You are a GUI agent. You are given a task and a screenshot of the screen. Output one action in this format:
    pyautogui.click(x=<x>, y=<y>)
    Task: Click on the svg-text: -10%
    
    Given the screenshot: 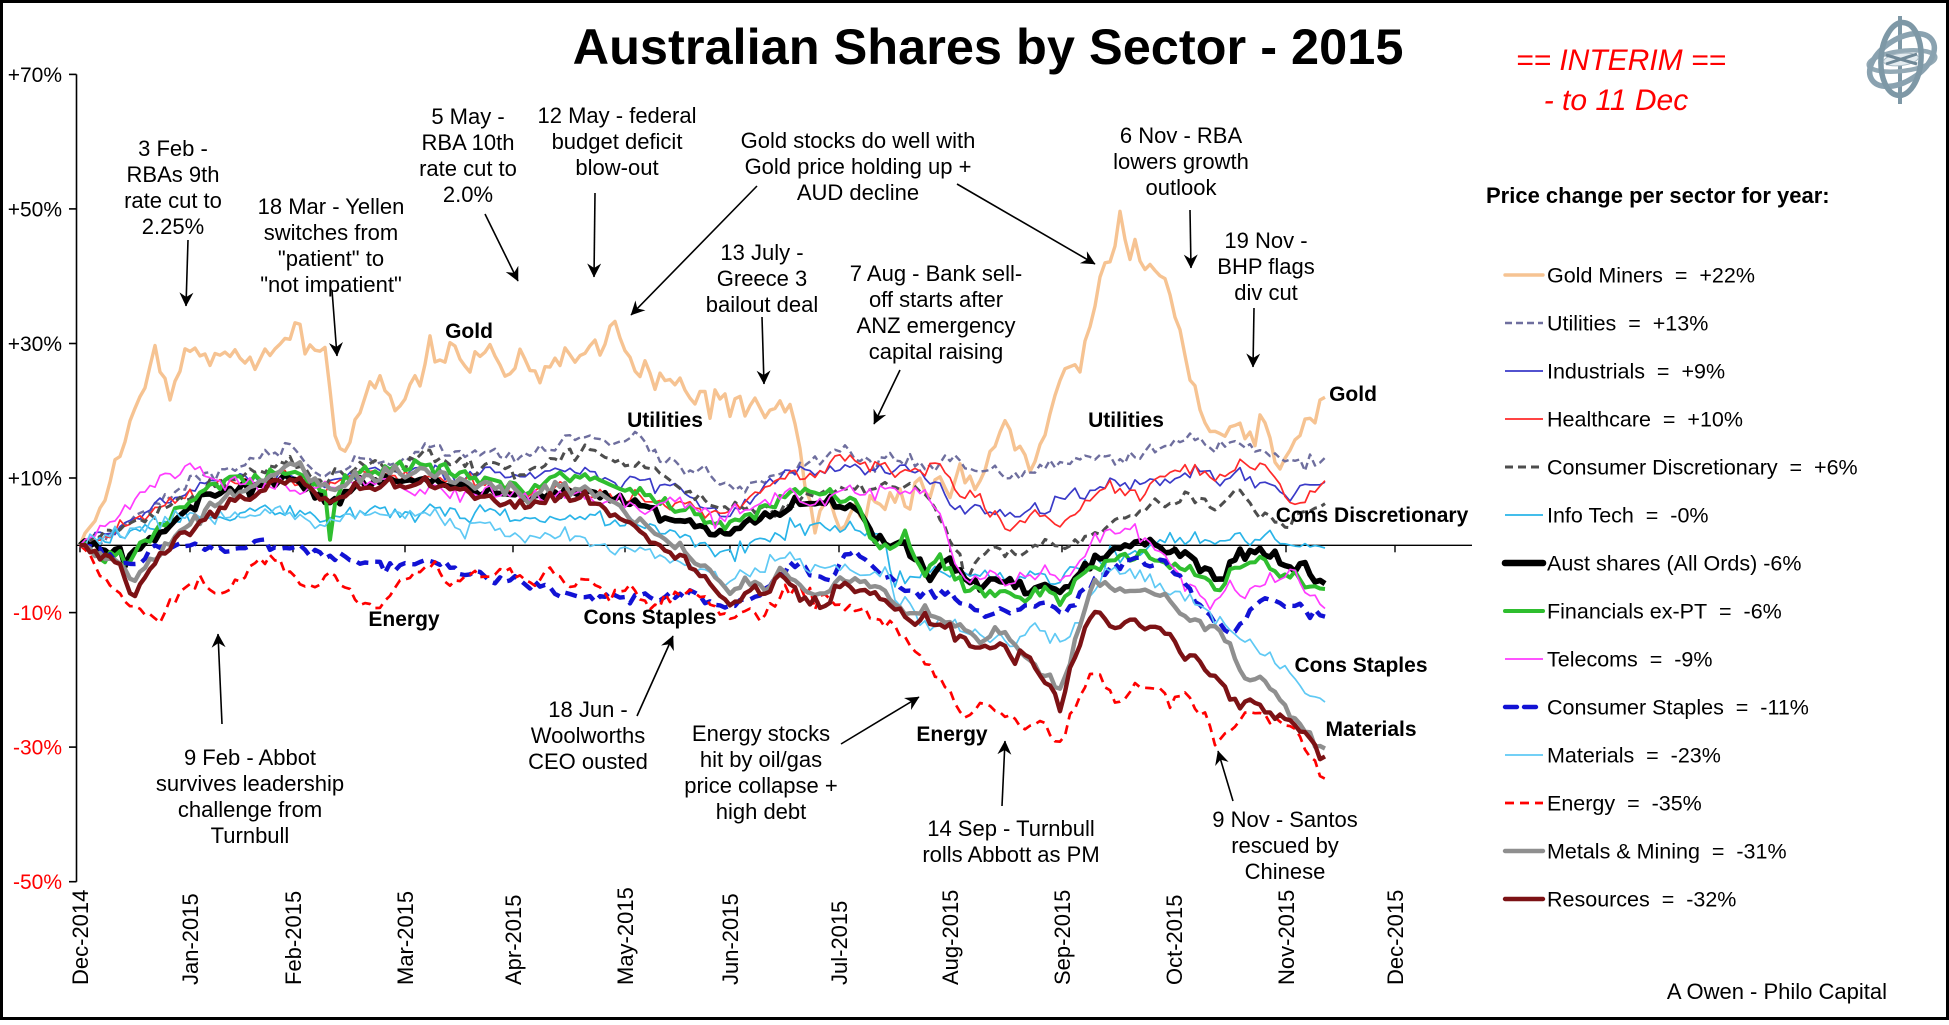 What is the action you would take?
    pyautogui.click(x=37, y=613)
    